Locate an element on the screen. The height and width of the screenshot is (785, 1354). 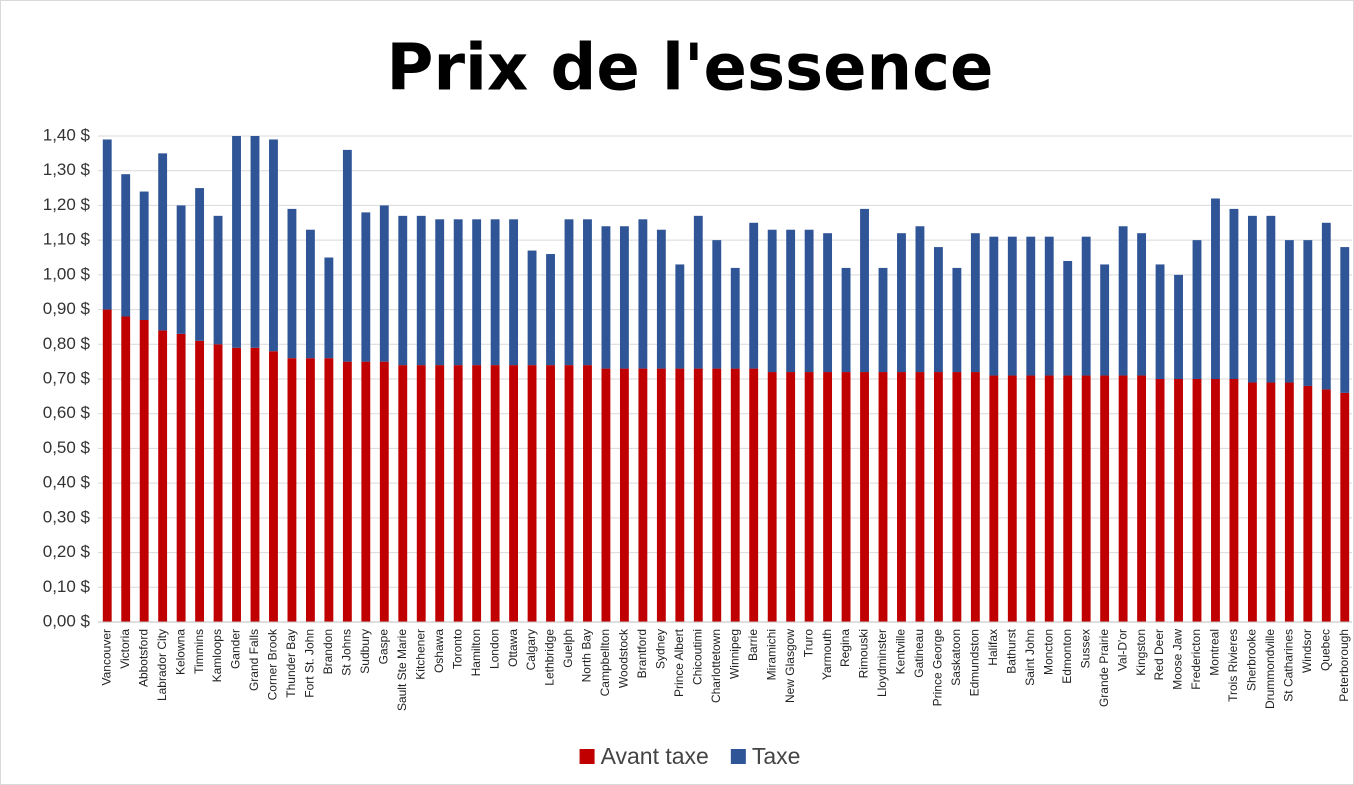
x-tick-label: Woodstock is located at coordinates (624, 658).